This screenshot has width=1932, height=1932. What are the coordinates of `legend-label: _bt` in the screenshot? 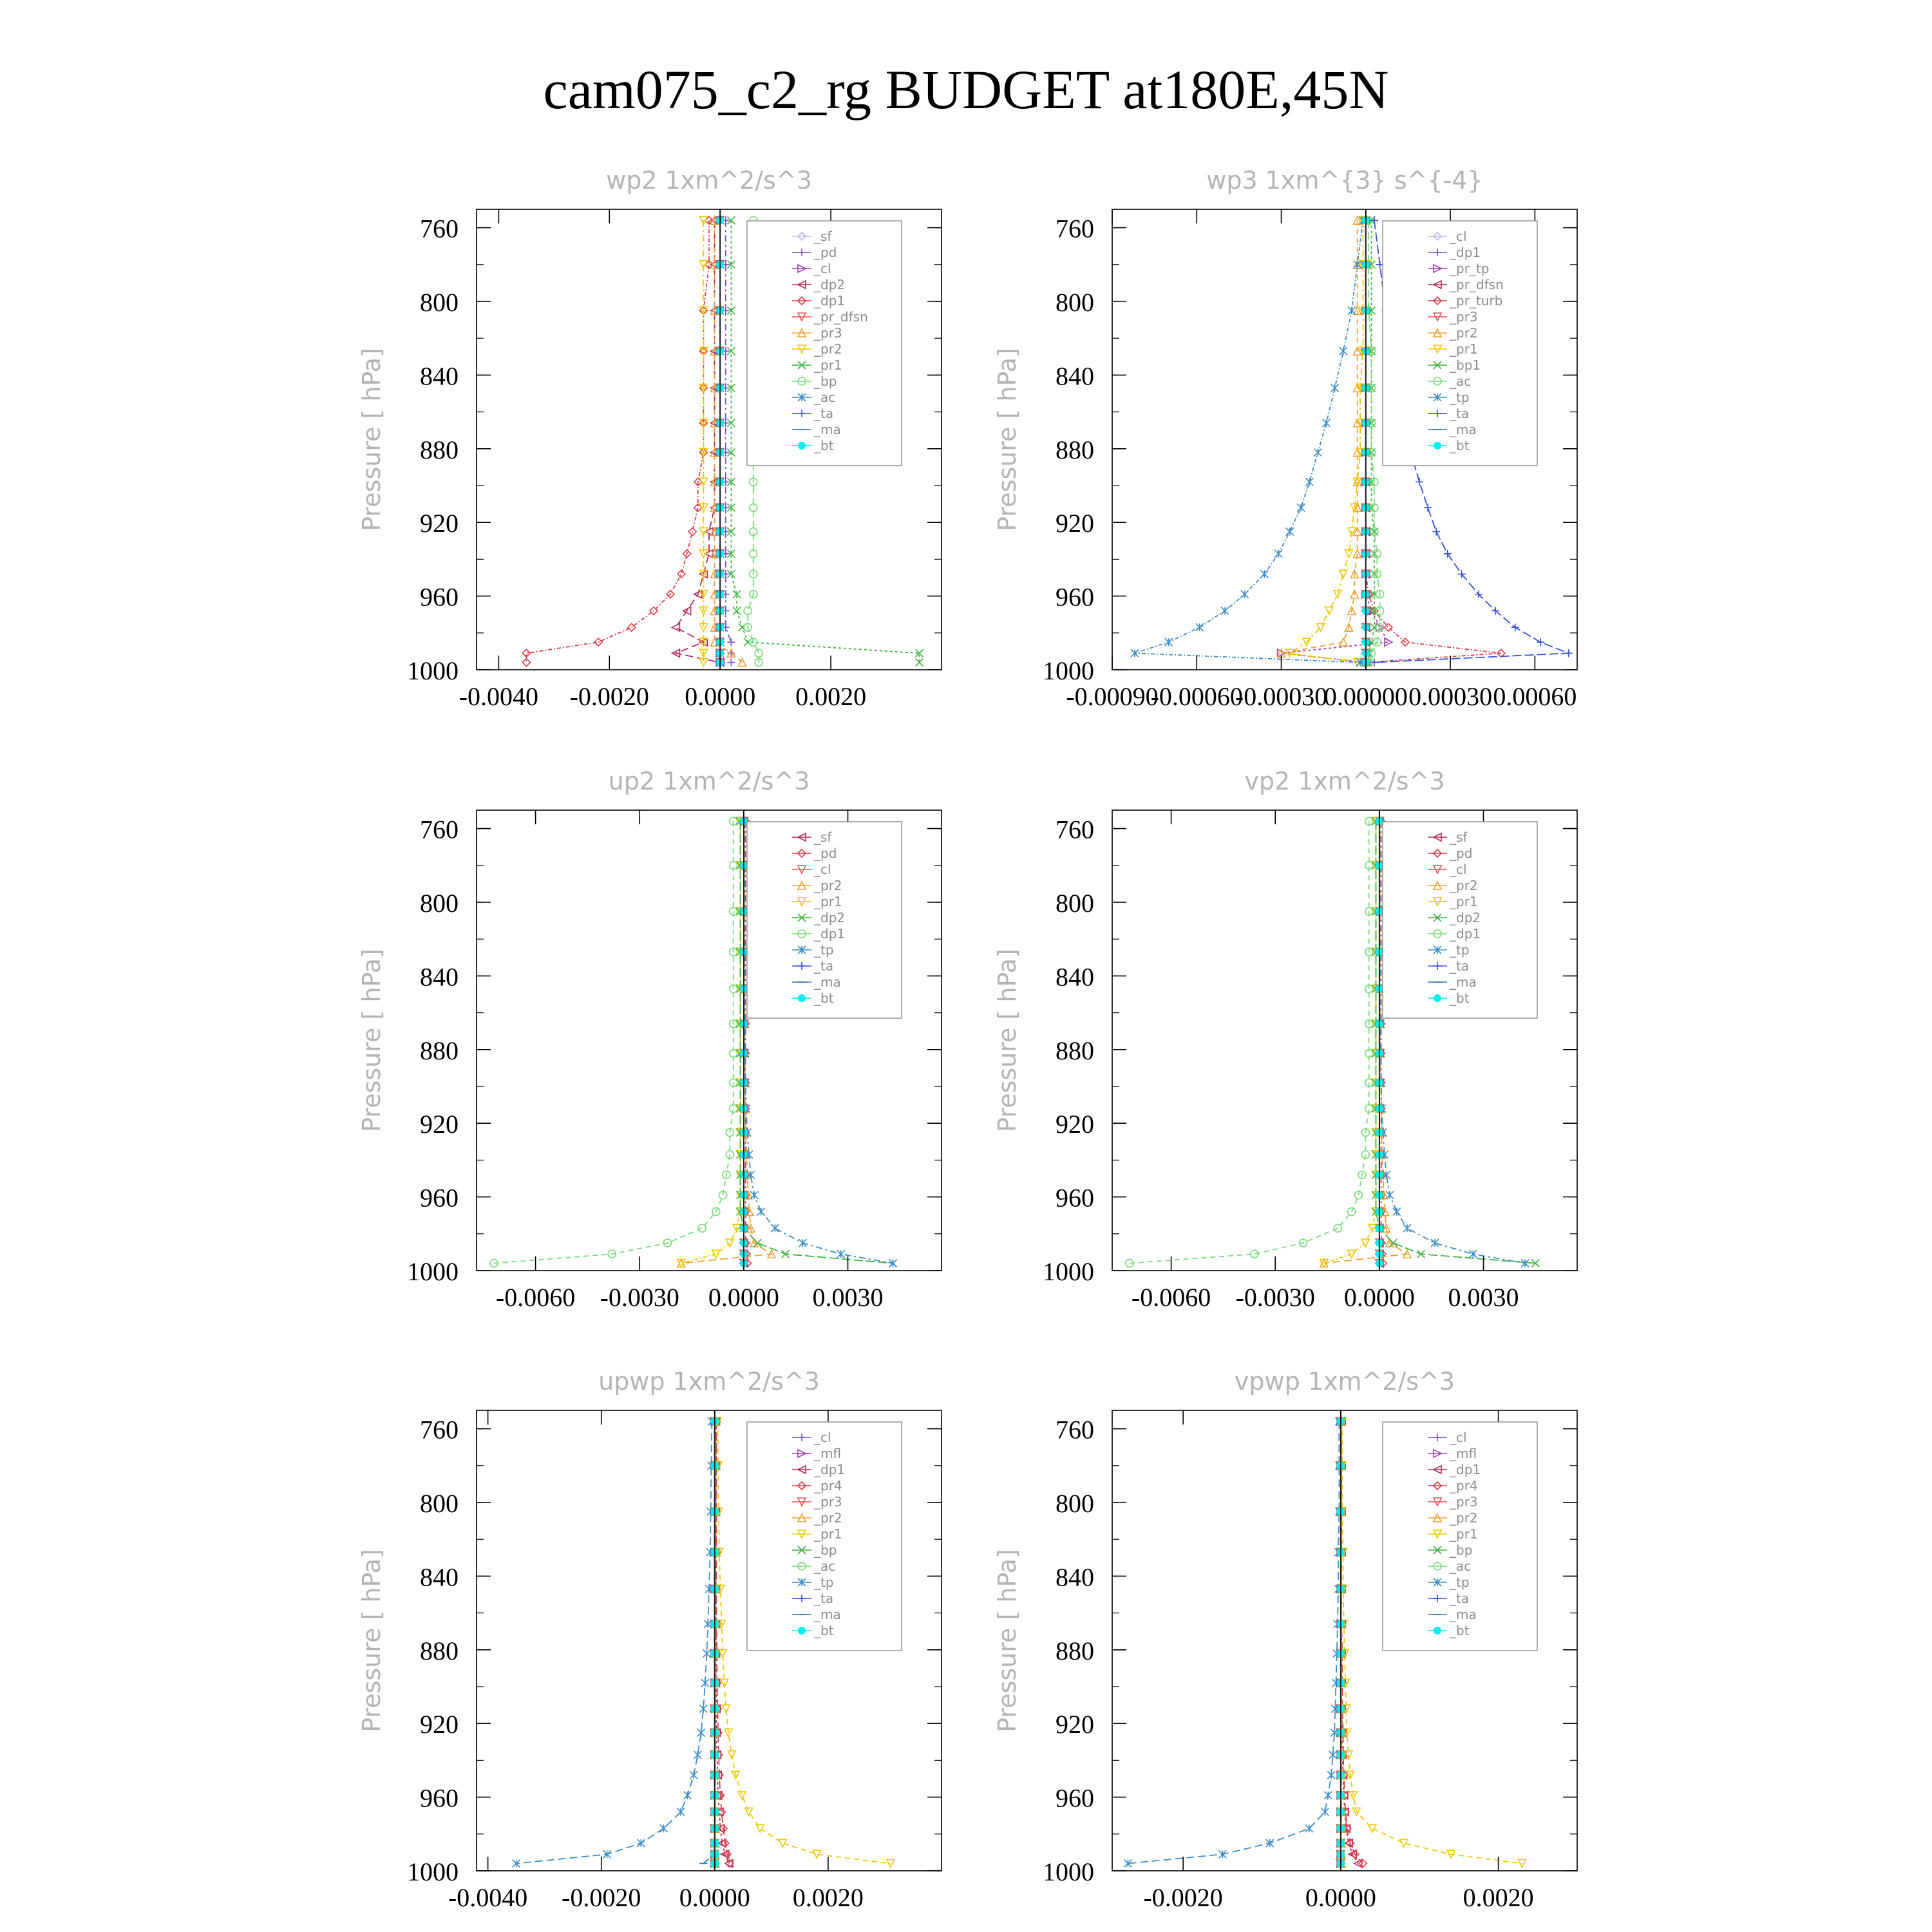 It's located at (1459, 998).